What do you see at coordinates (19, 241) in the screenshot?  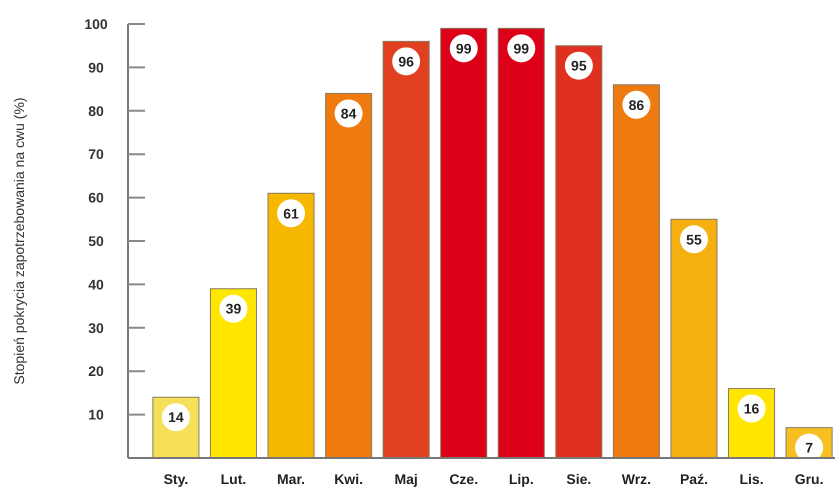 I see `y-axis-title: Stopień pokrycia zapotrzebowania na cwu (%)` at bounding box center [19, 241].